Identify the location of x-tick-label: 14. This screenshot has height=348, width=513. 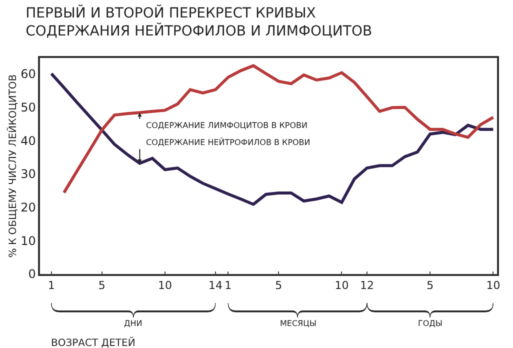
(215, 285).